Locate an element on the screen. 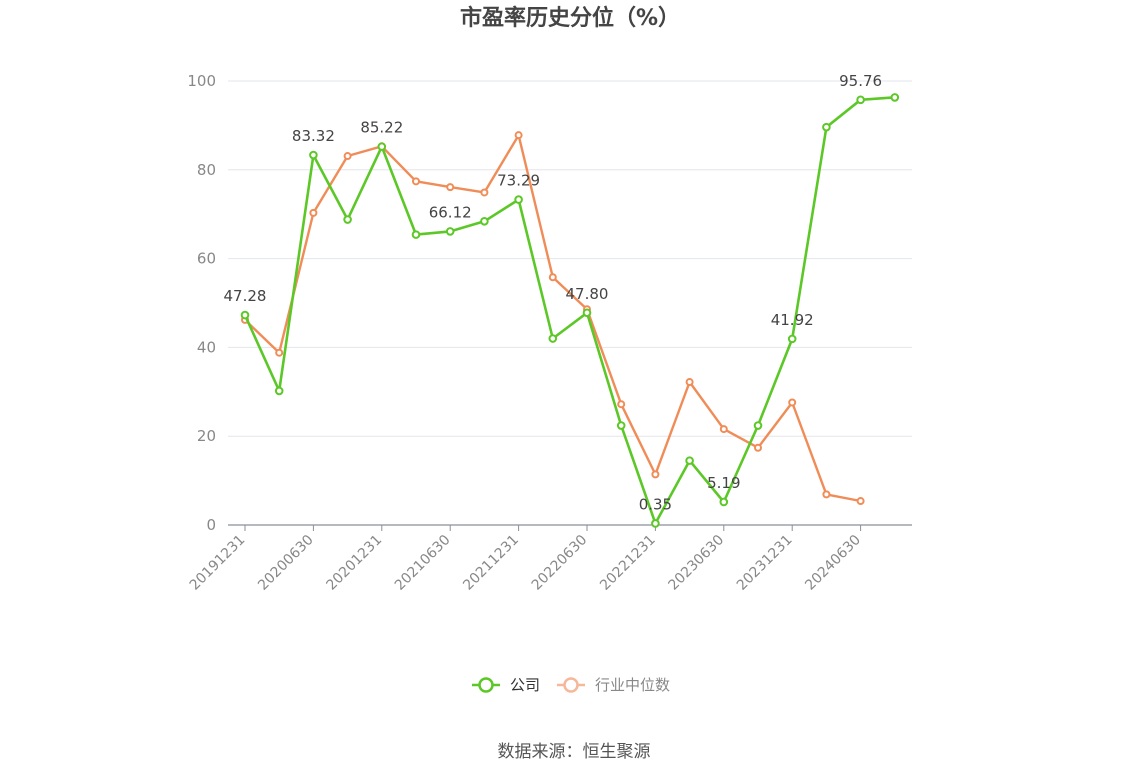 The width and height of the screenshot is (1148, 776). company-data-label: 83.32 is located at coordinates (313, 136).